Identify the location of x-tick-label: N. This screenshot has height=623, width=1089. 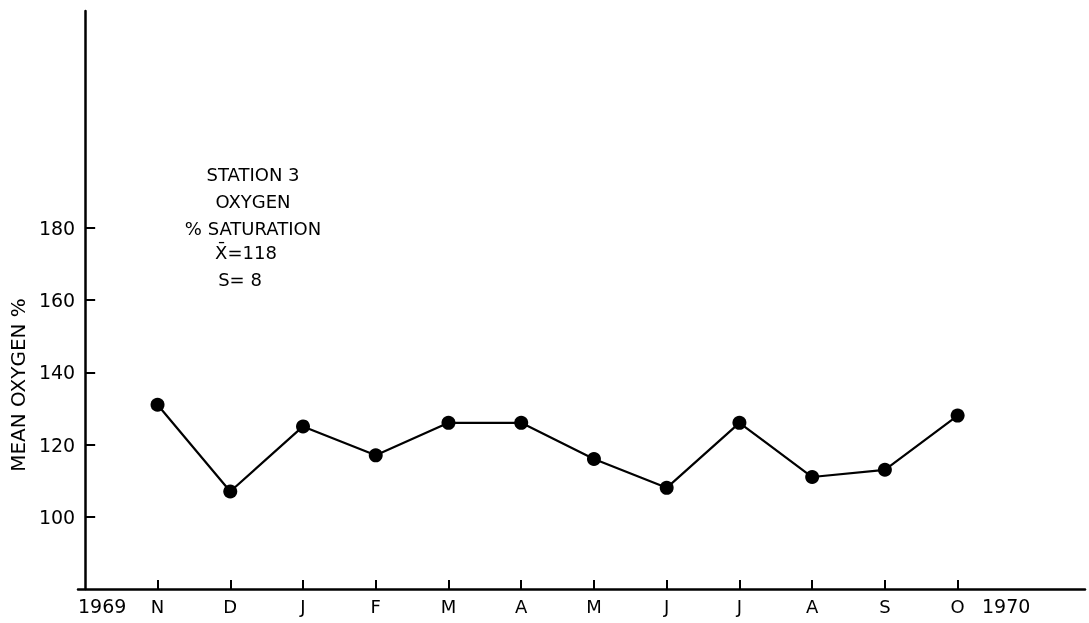
(157, 606).